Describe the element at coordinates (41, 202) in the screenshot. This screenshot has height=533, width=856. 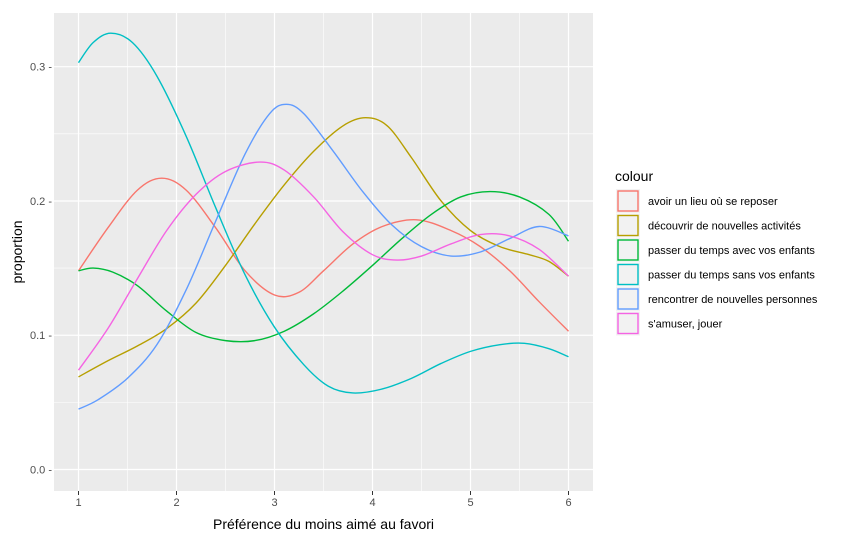
I see `y-tick-label: 0.2 -` at that location.